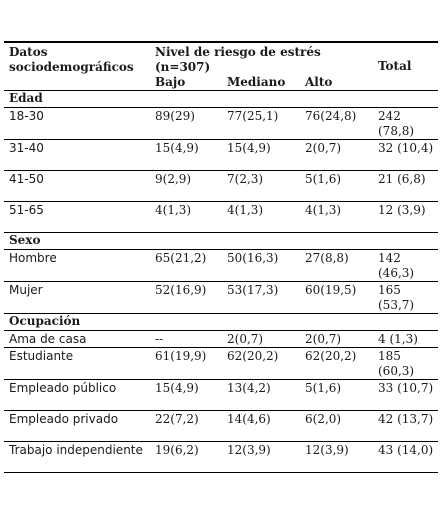  What do you see at coordinates (25, 240) in the screenshot?
I see `section-title: Sexo` at bounding box center [25, 240].